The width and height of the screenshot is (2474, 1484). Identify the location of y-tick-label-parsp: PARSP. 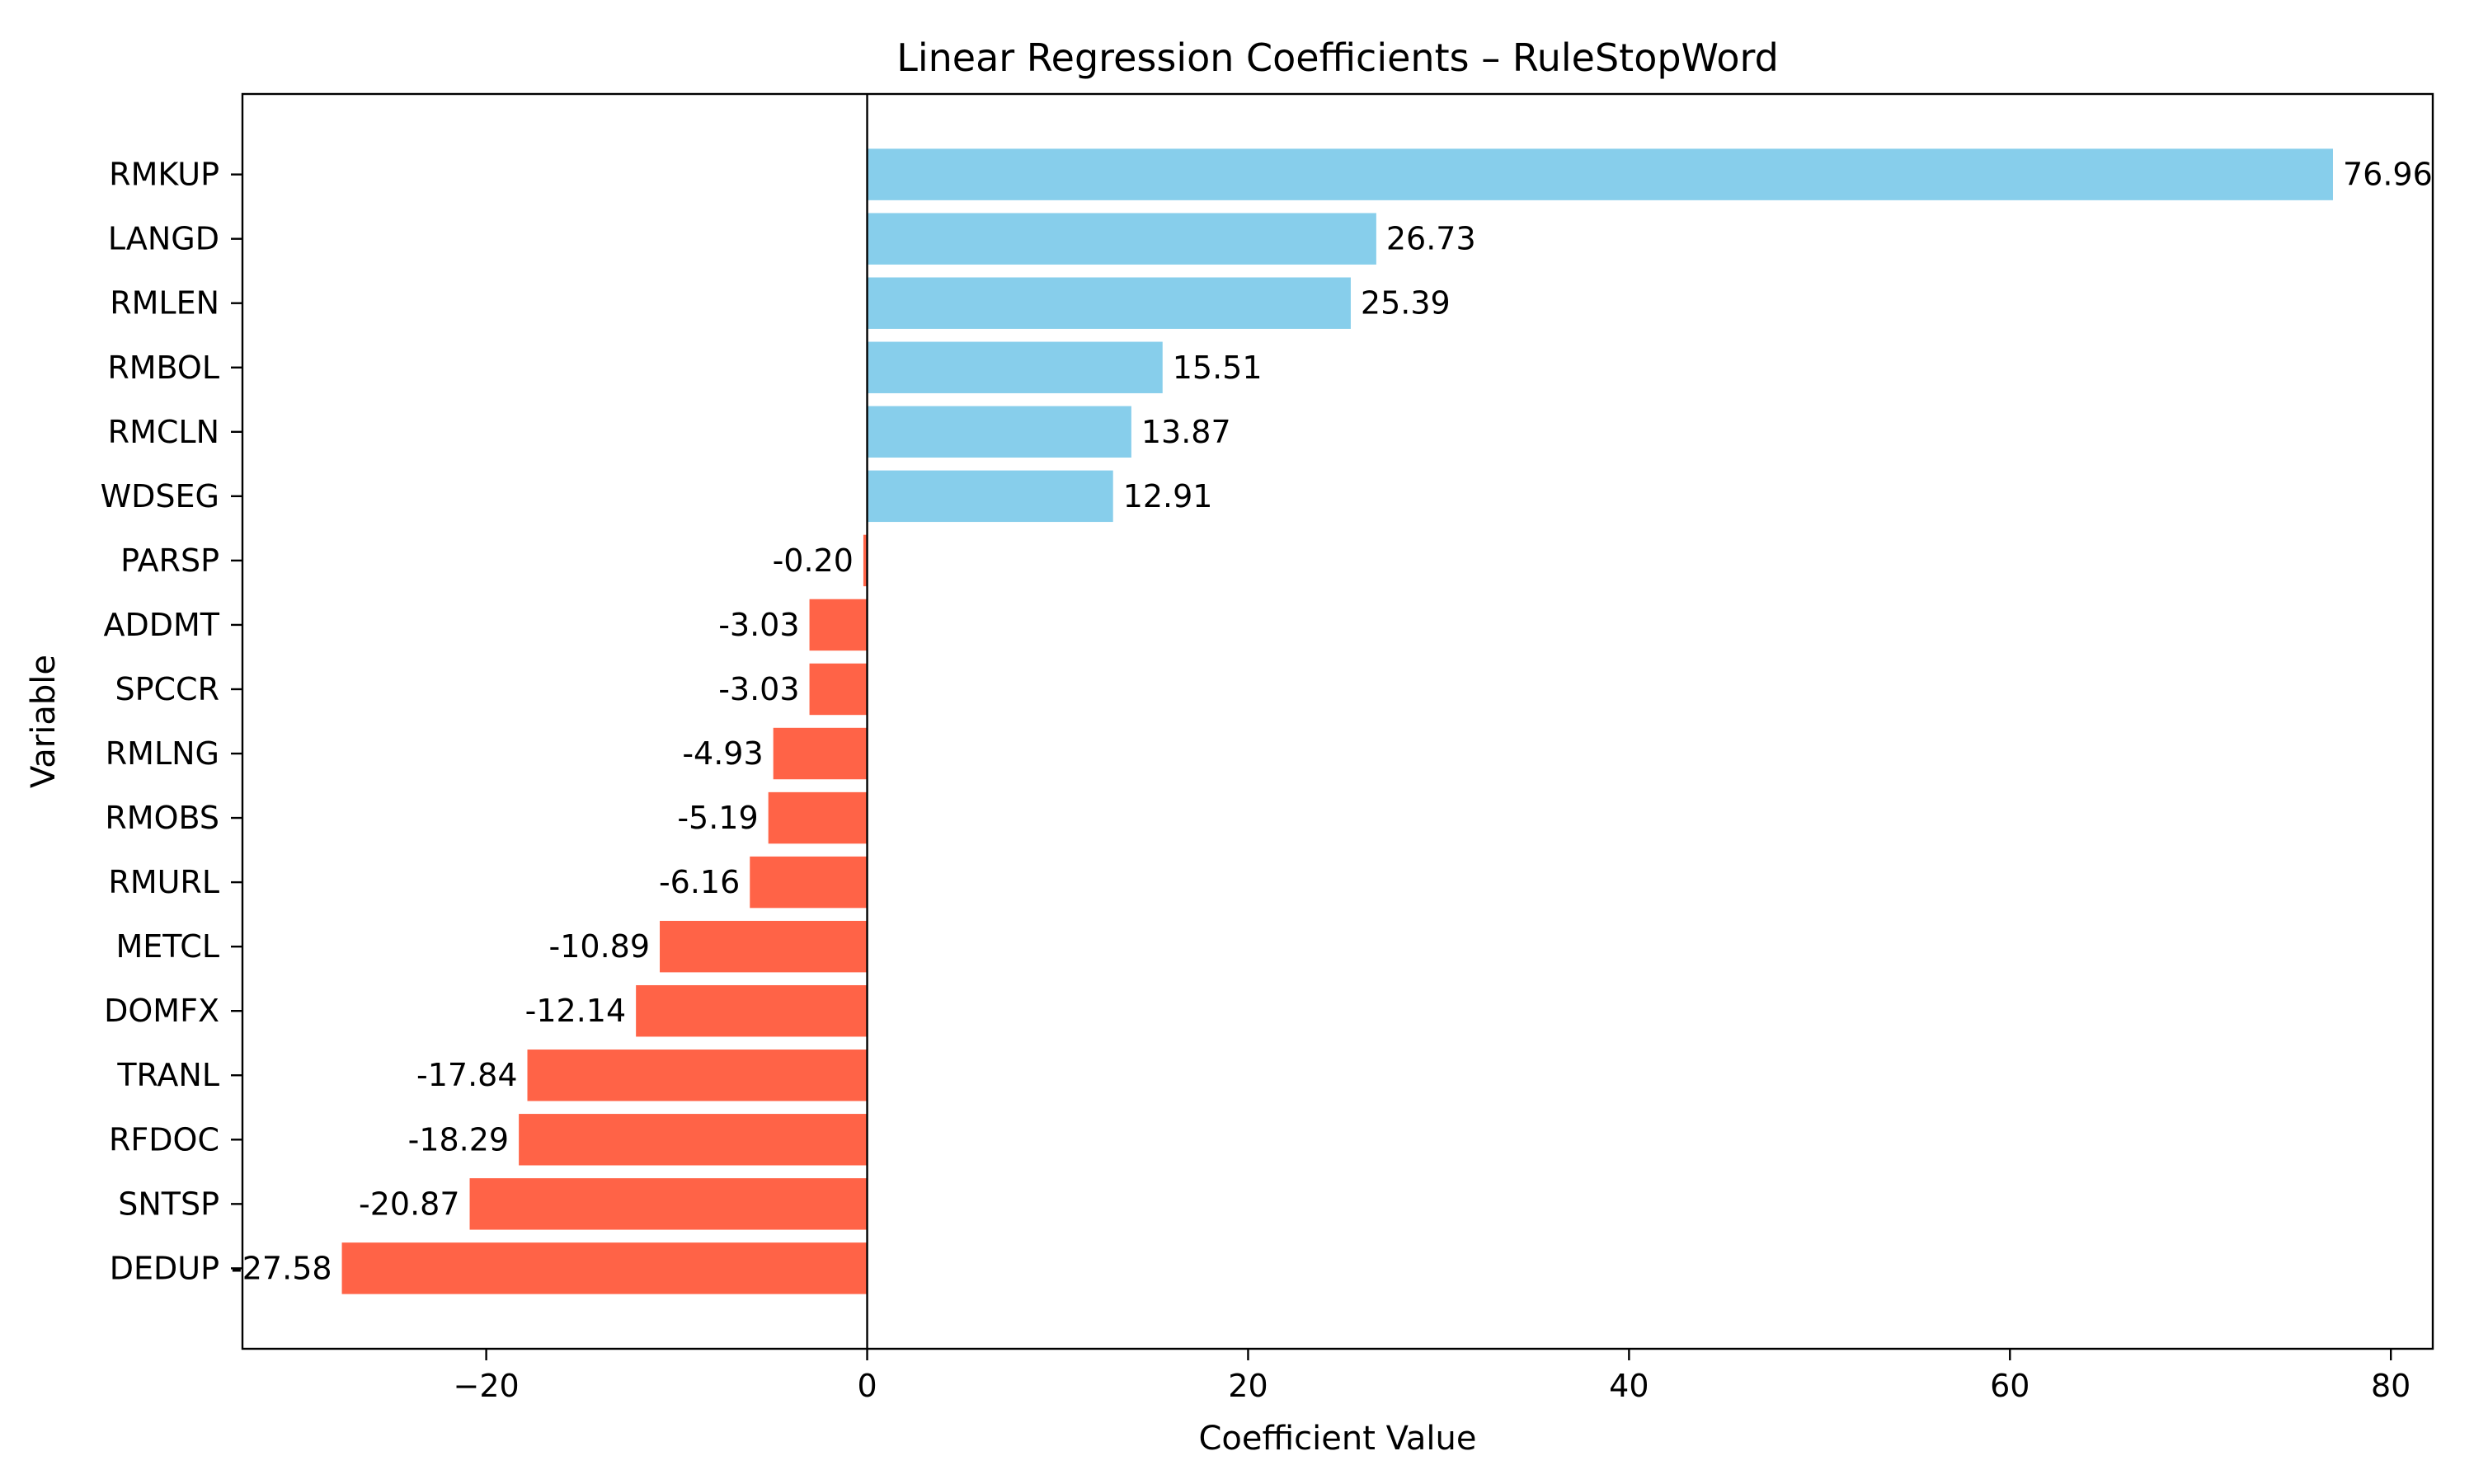
(169, 560).